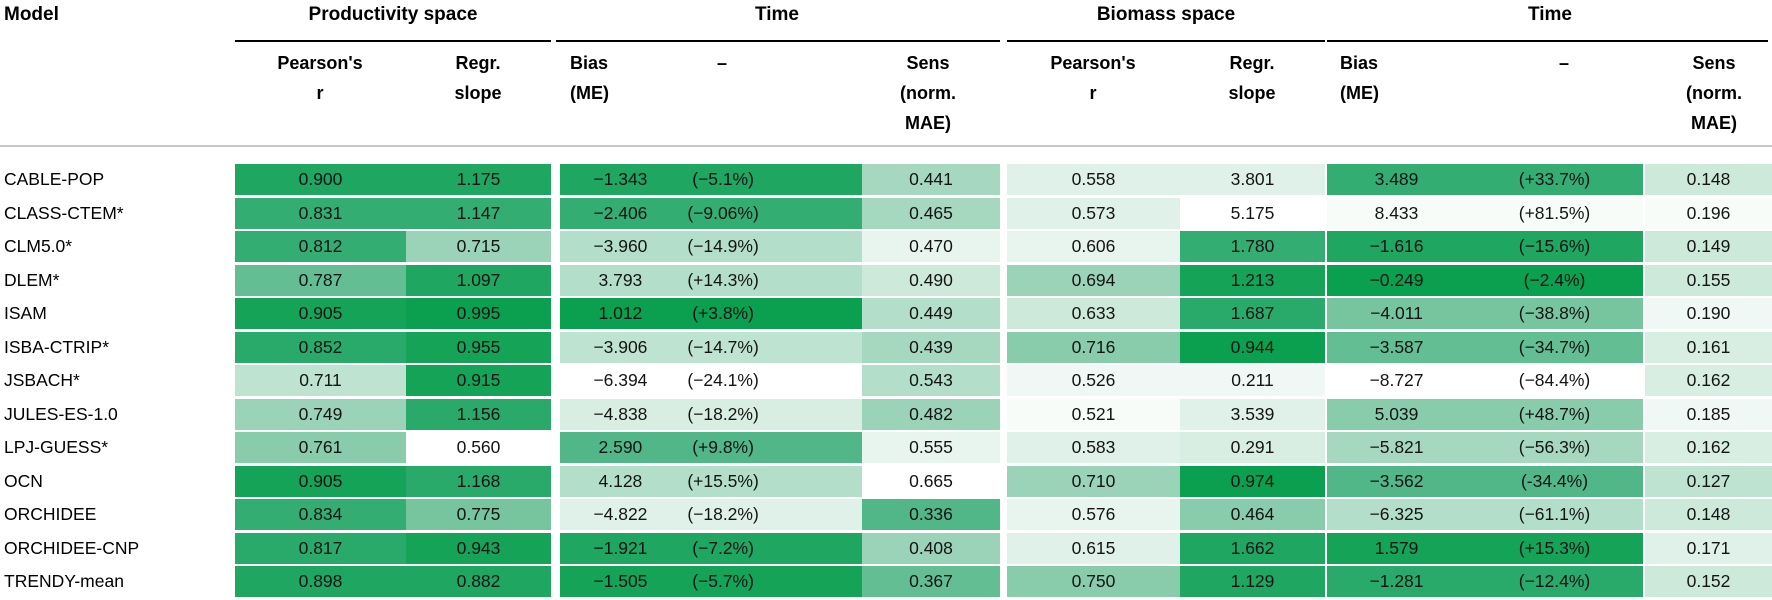  I want to click on cell-biomass-pearsons-r: 0.615, so click(1093, 548).